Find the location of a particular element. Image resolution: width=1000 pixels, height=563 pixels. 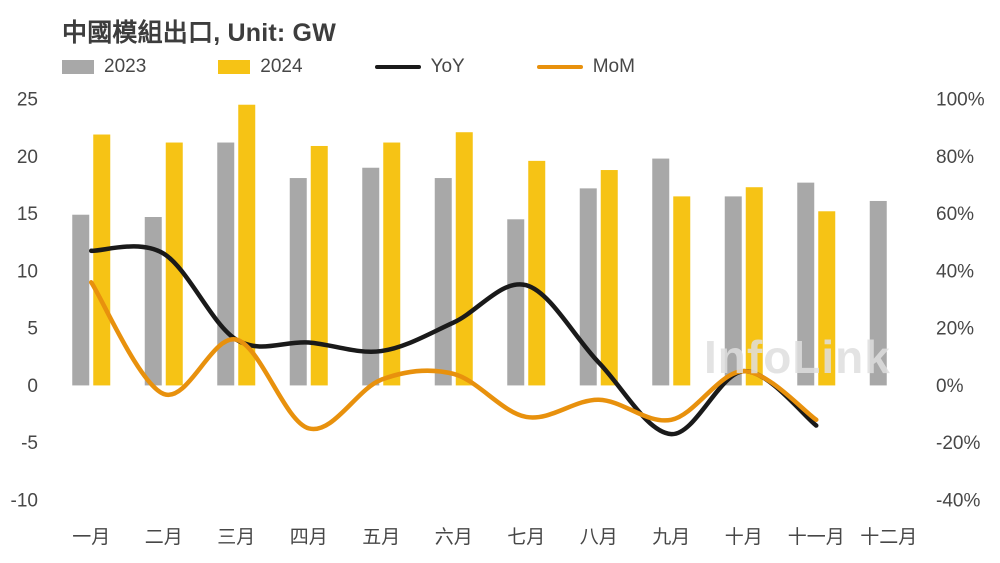

right-axis-tick: 0% is located at coordinates (950, 386).